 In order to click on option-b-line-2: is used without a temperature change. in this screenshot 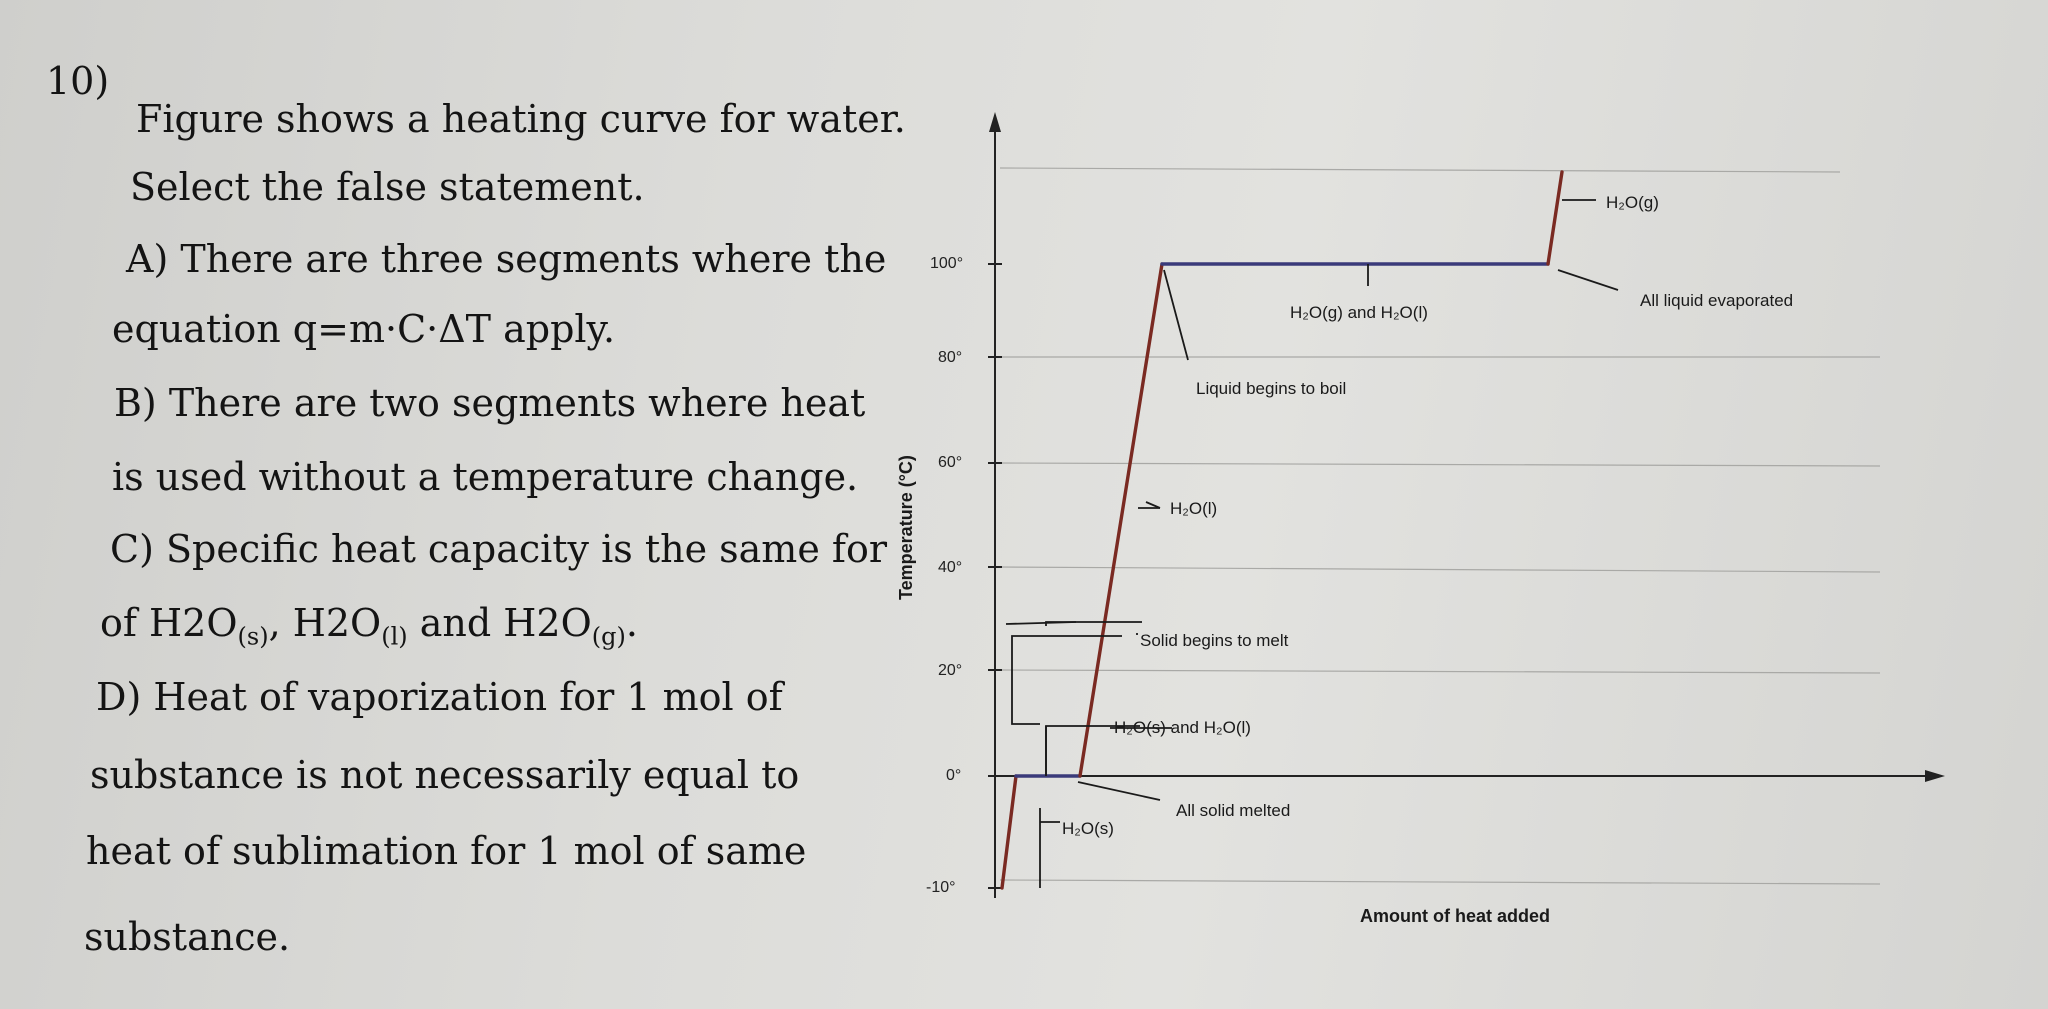, I will do `click(485, 477)`.